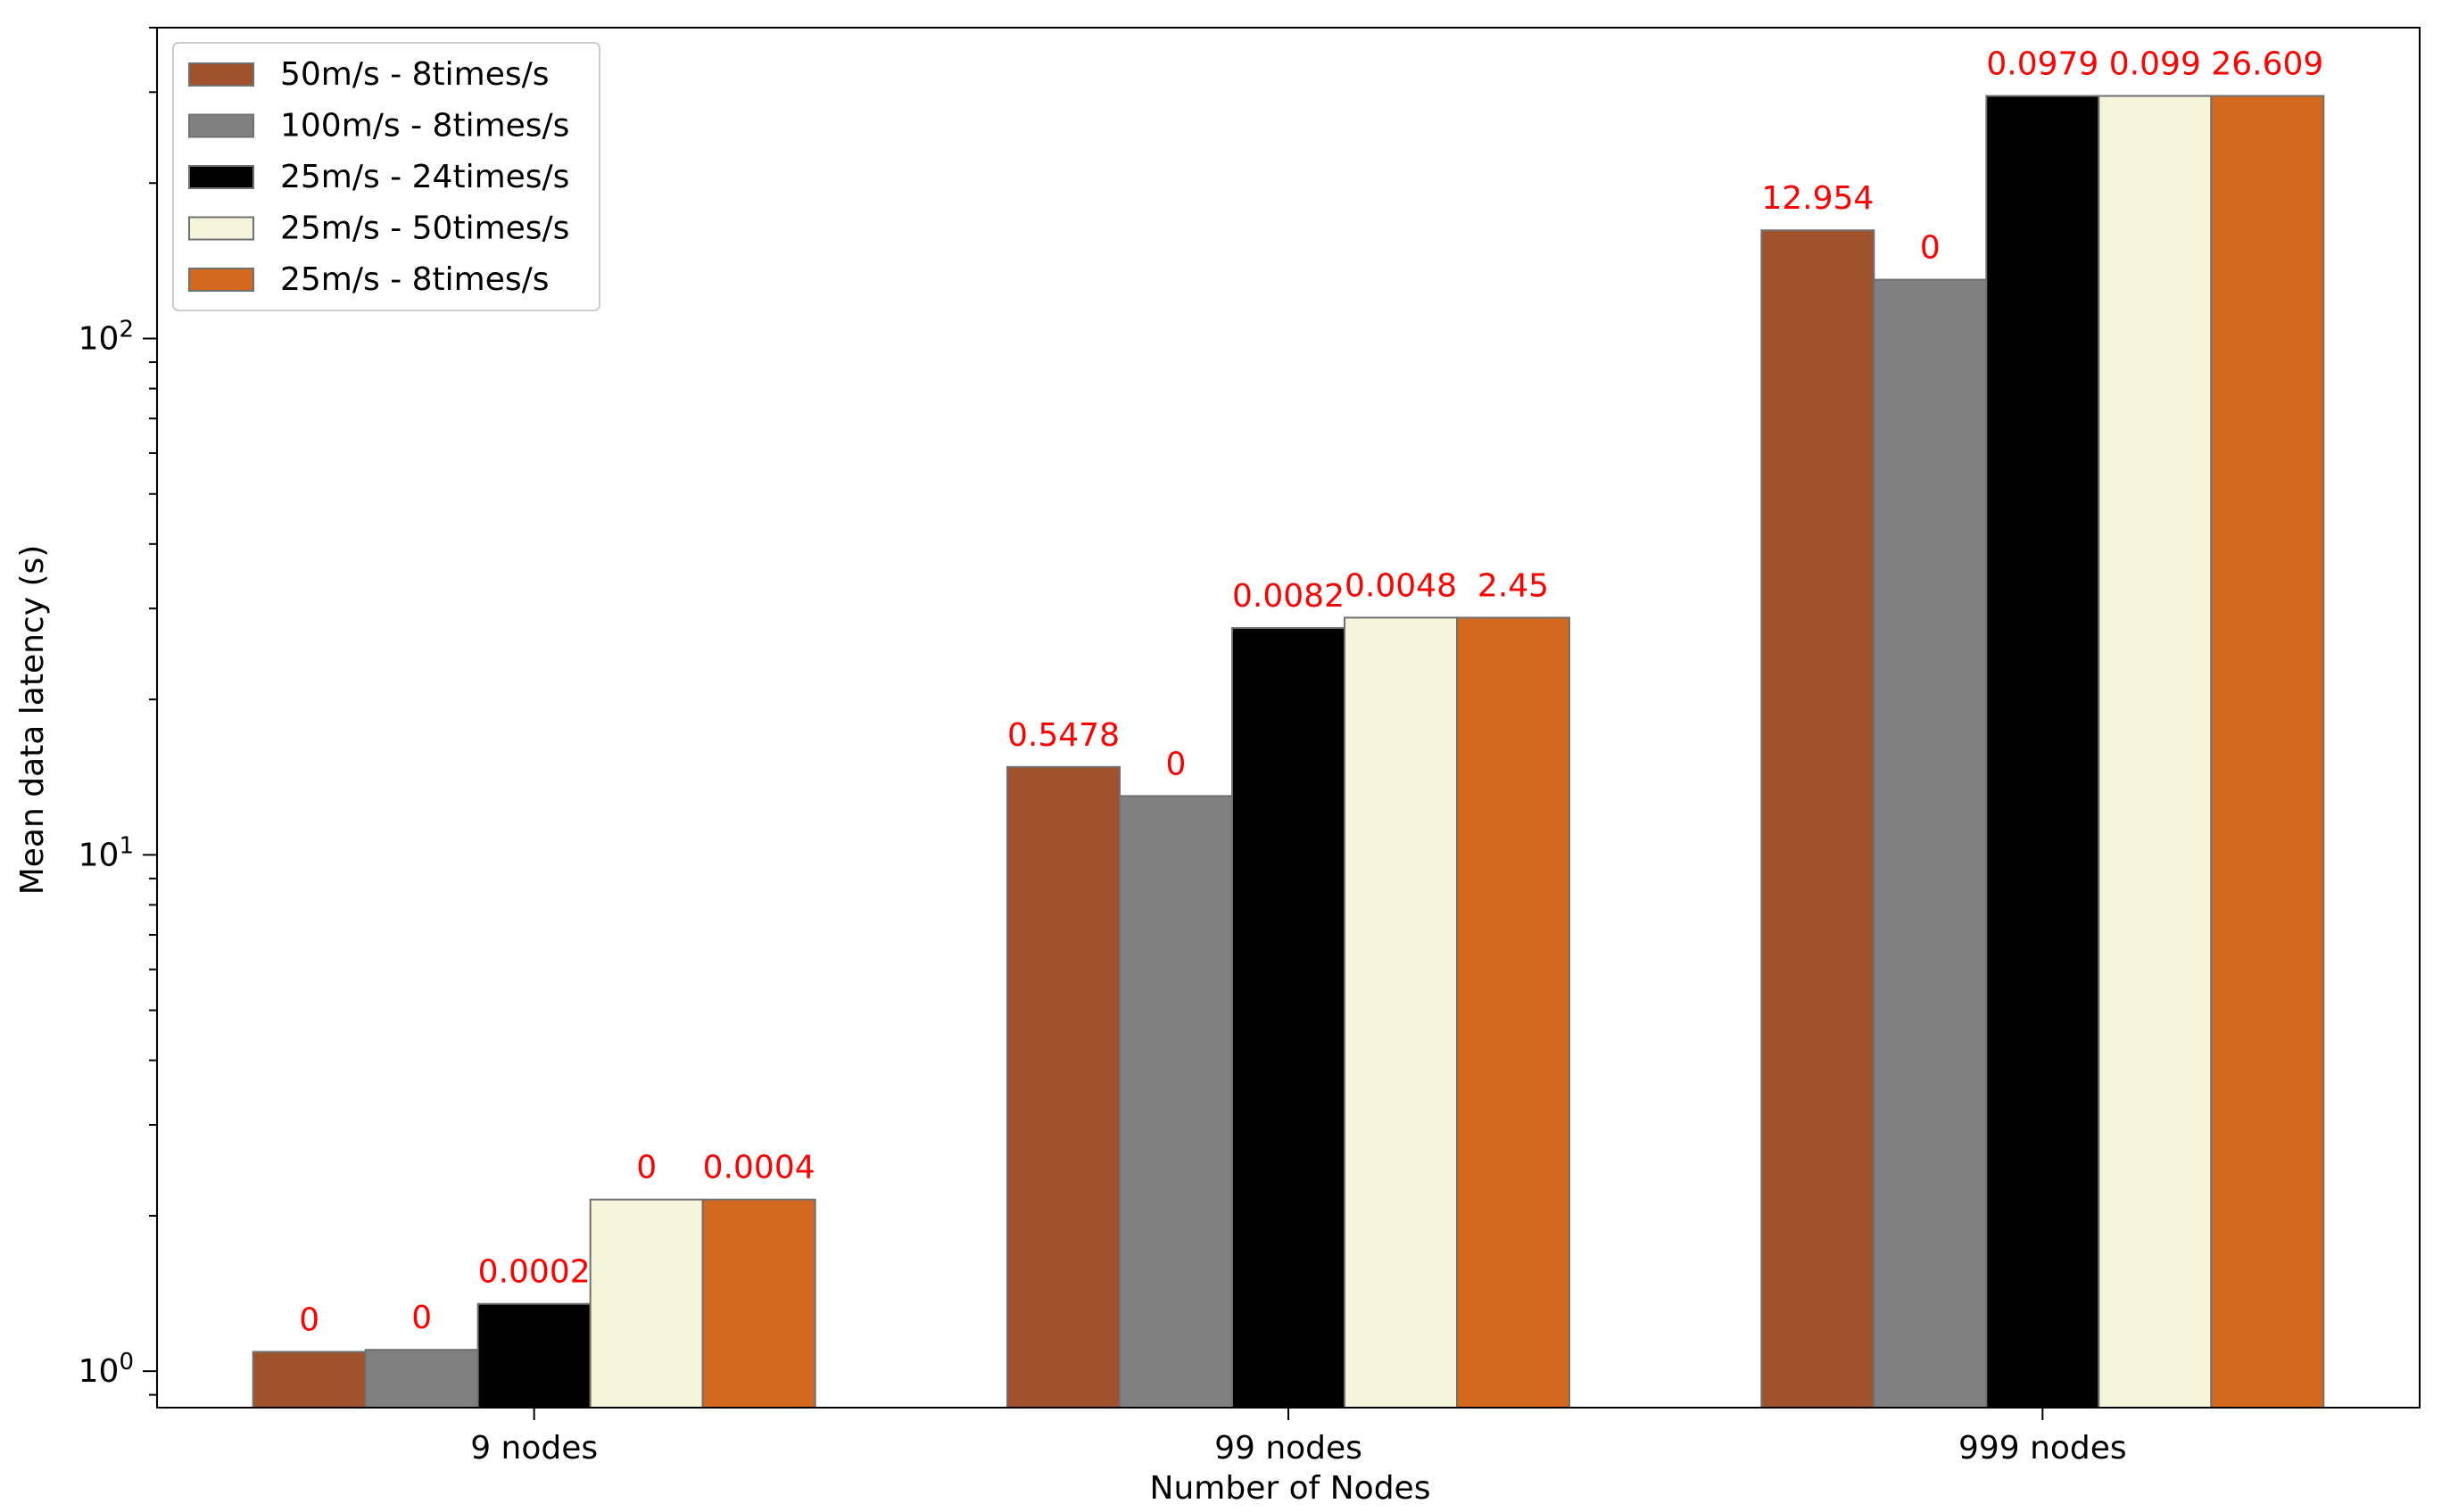 The width and height of the screenshot is (2450, 1512). Describe the element at coordinates (424, 229) in the screenshot. I see `legend-label: 25m/s - 50times/s` at that location.